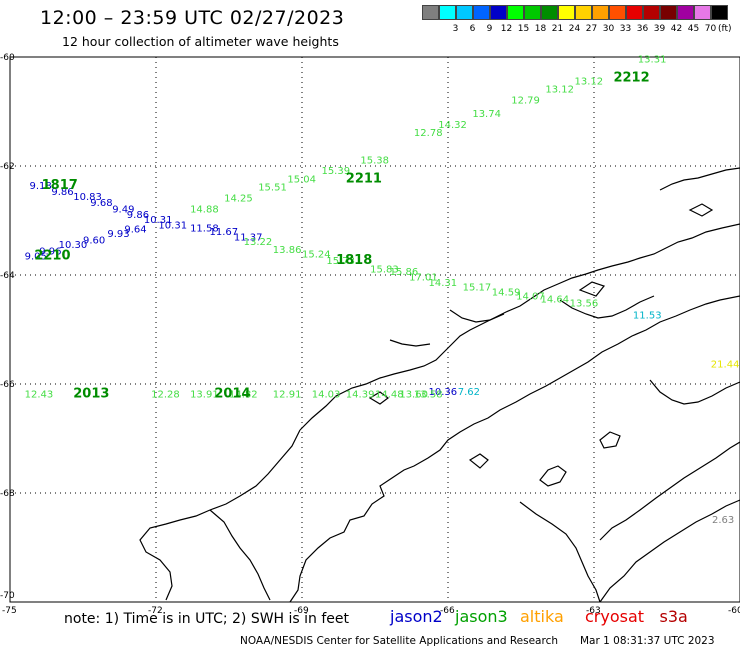  Describe the element at coordinates (316, 255) in the screenshot. I see `swh-value-jason3: 15.24` at that location.